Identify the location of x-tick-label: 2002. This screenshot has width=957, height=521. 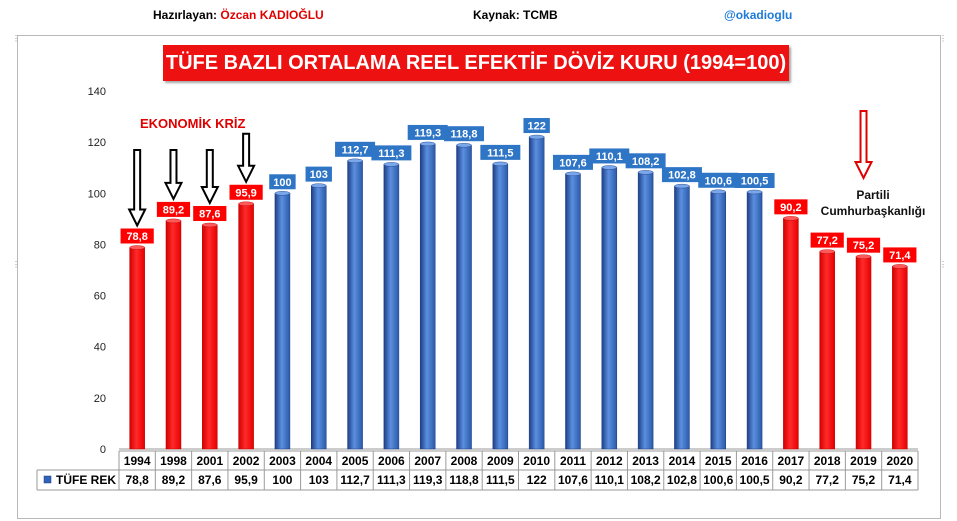
(246, 461).